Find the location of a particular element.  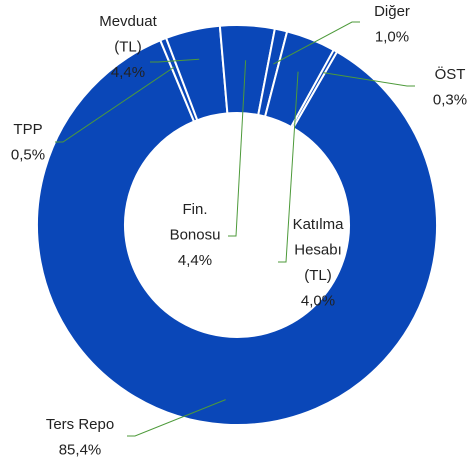

slice-label: Ters Repo is located at coordinates (80, 424).